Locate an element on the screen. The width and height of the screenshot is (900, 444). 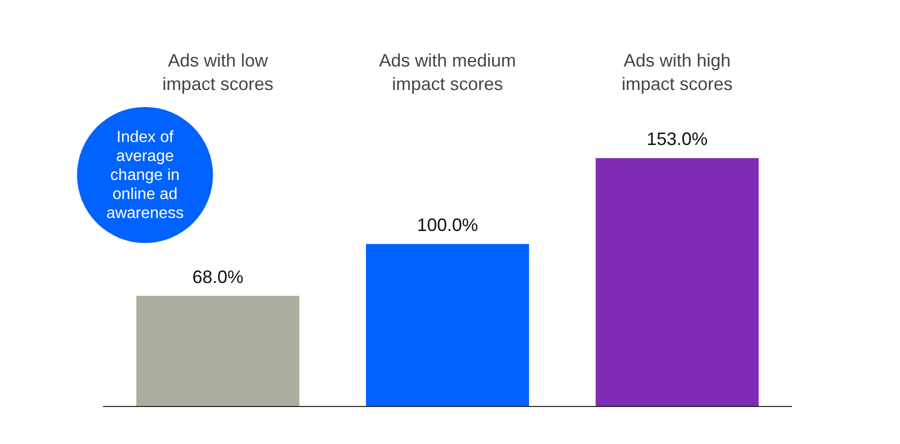
circle-badge: Index of average change in online ad awareness is located at coordinates (145, 175).